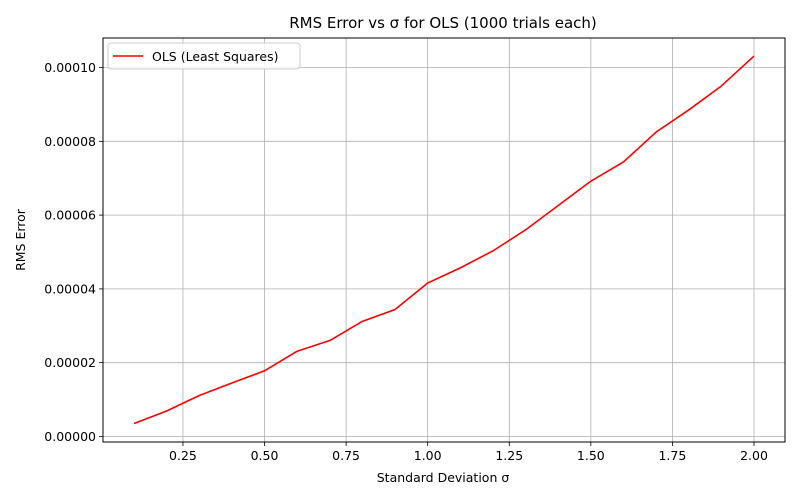 This screenshot has height=500, width=800. Describe the element at coordinates (468, 452) in the screenshot. I see `x-ticks: 0.25 0.50 0.75 1.00 1.25 1.50 1.75 2.00` at that location.